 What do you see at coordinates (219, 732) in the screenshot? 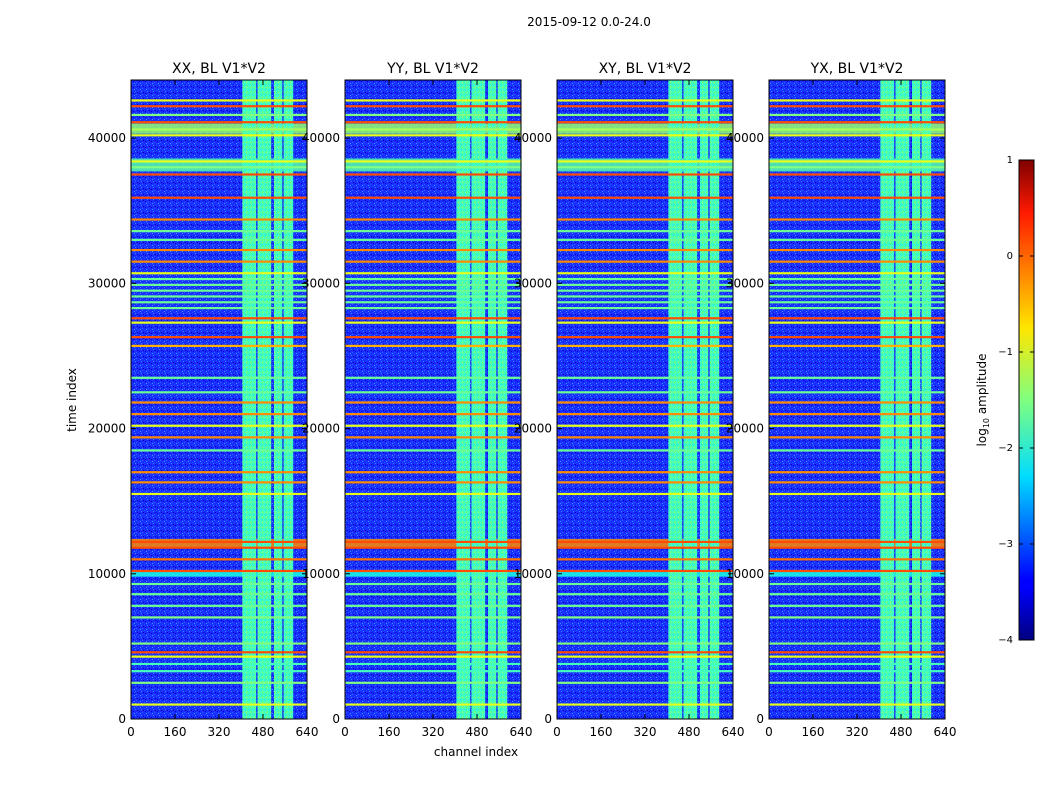
I see `x-tick-label: 320` at bounding box center [219, 732].